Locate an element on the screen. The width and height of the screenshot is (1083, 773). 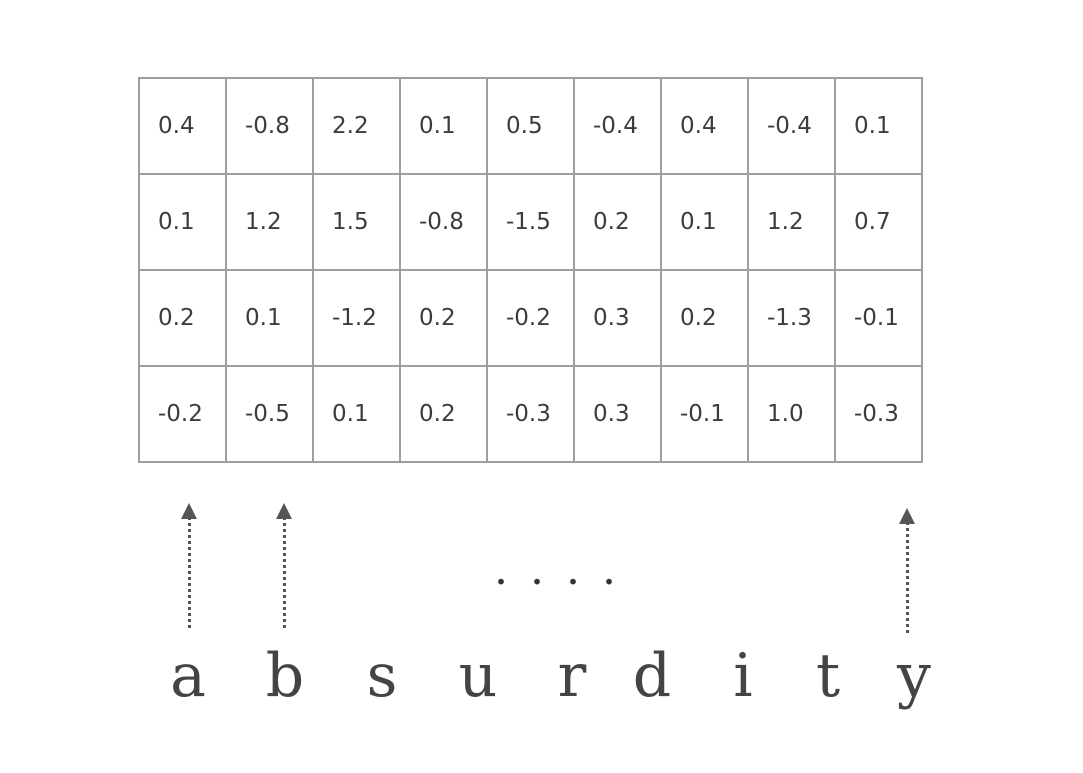
letter-i: i is located at coordinates (743, 676).